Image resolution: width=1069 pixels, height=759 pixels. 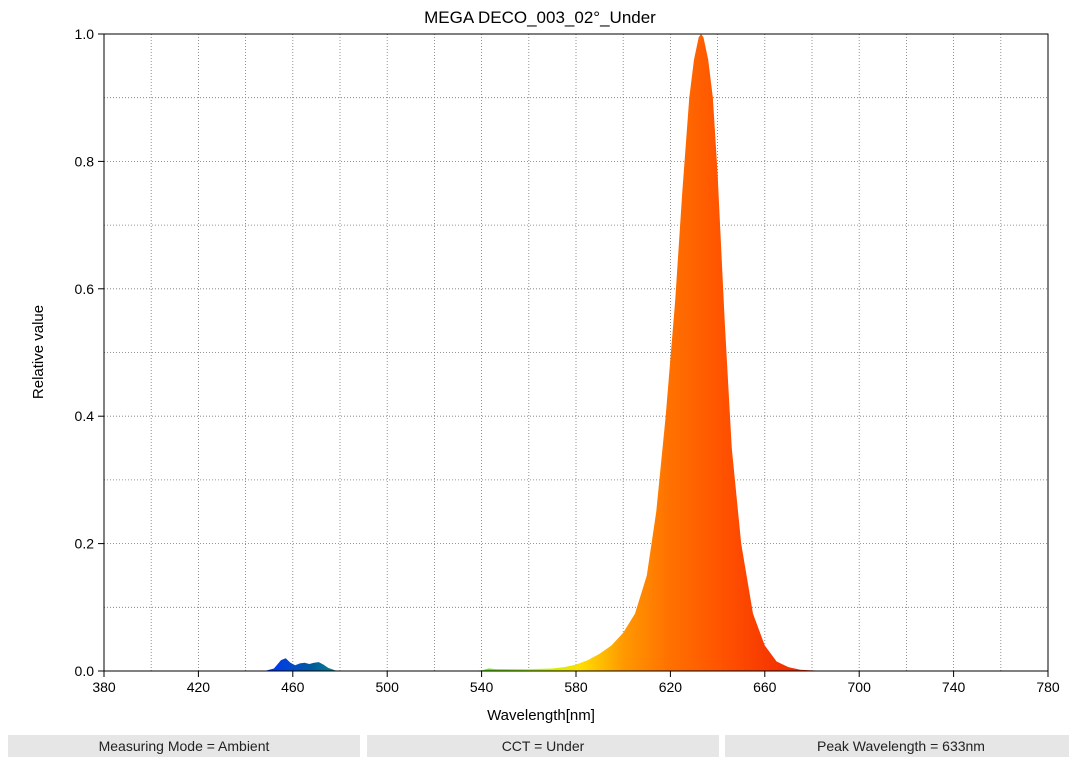 What do you see at coordinates (104, 687) in the screenshot?
I see `x-tick-label: 380` at bounding box center [104, 687].